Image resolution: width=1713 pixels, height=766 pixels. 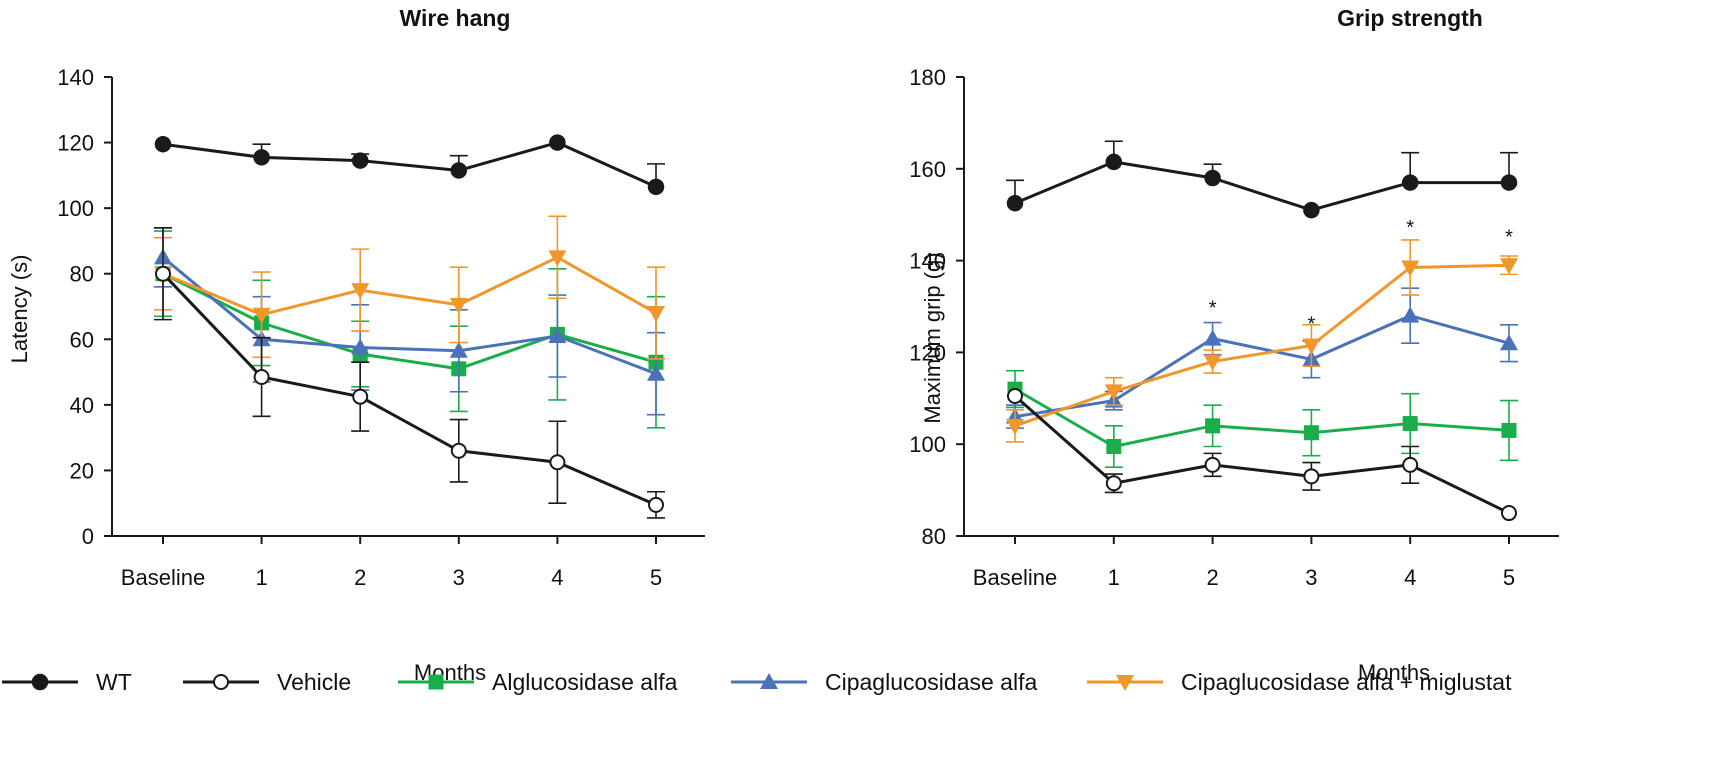 I want to click on legend-label: WT, so click(x=114, y=682).